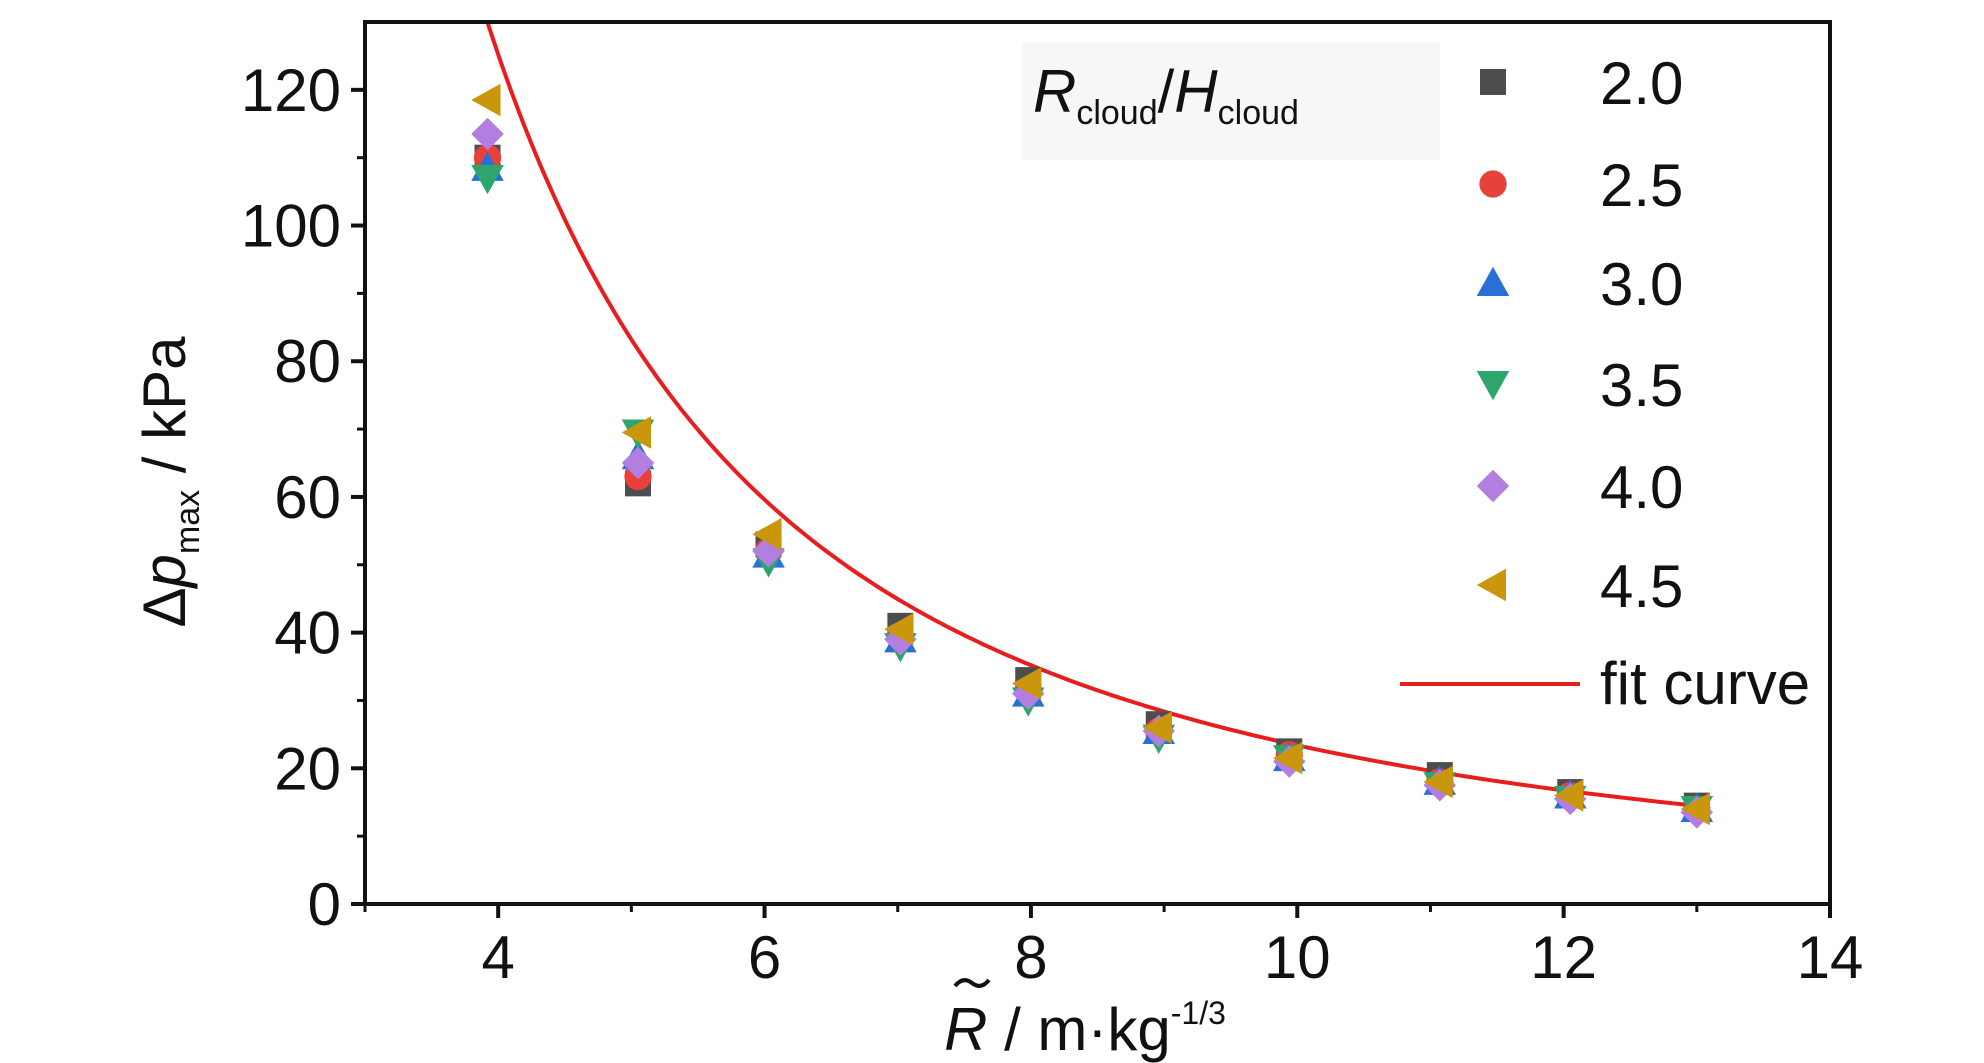 The height and width of the screenshot is (1063, 1984). I want to click on x-axis-title: R / m·kg-1/3, so click(1085, 1020).